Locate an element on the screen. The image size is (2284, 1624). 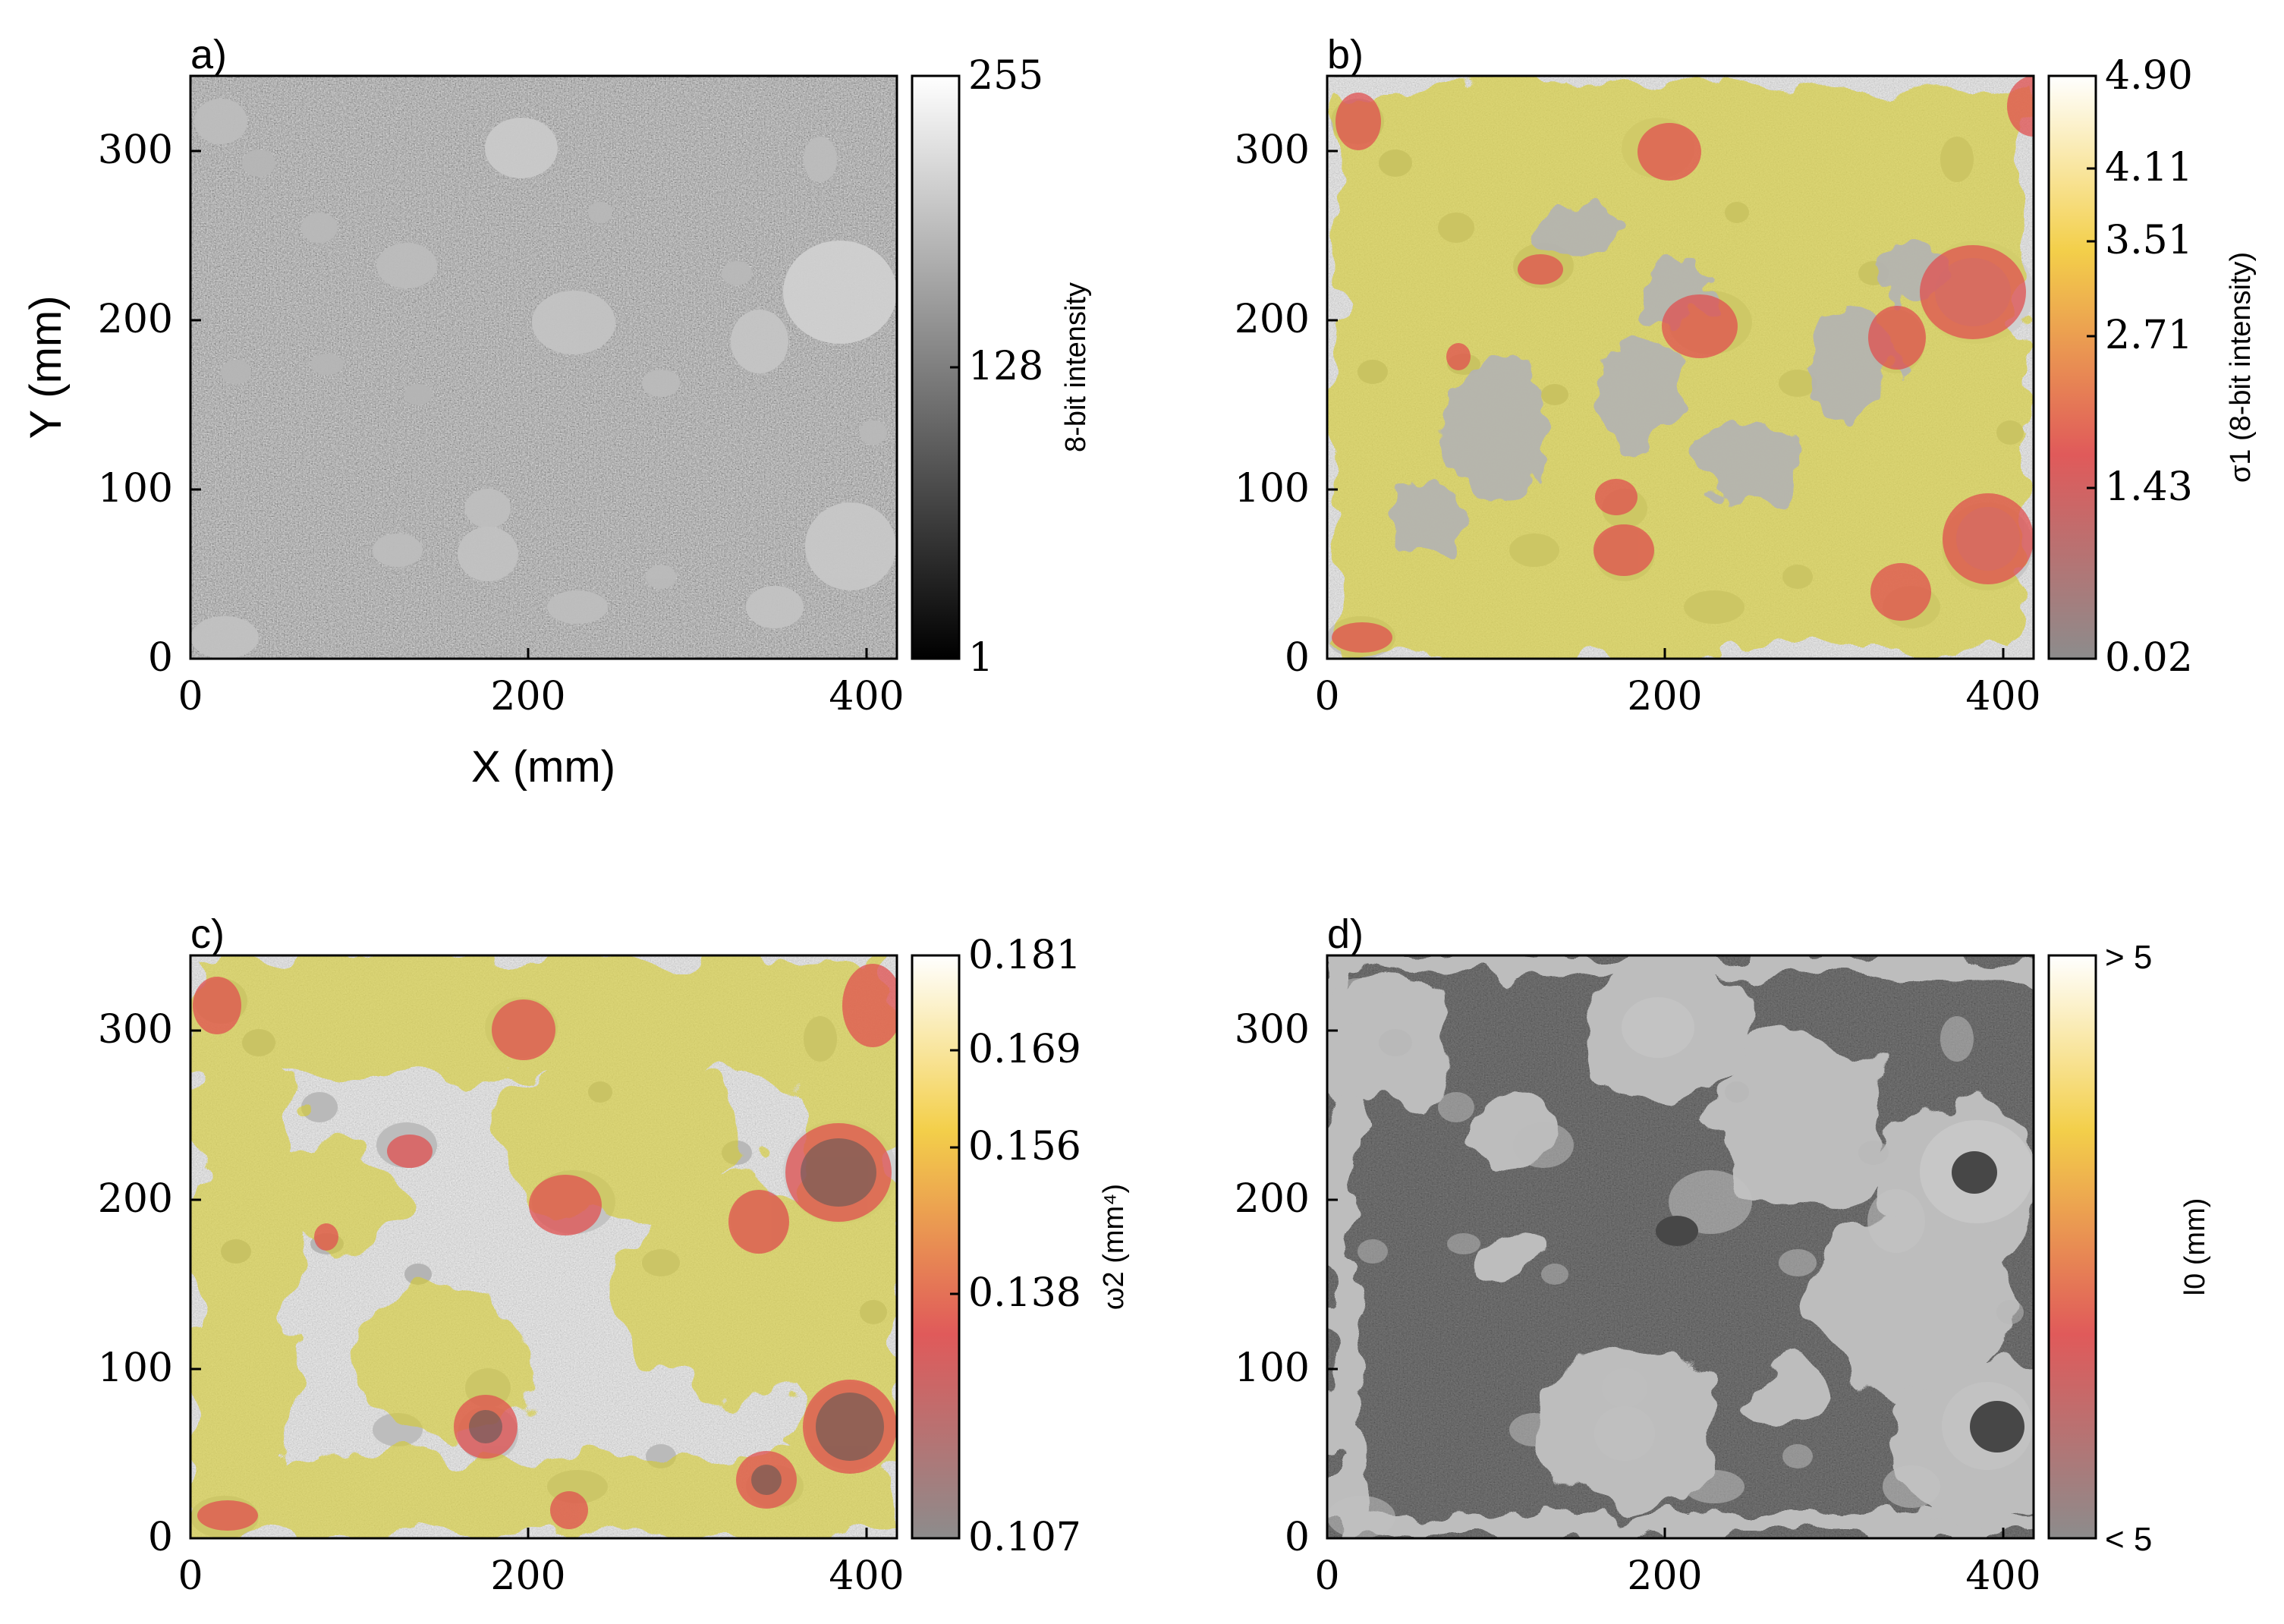
cbar-c-tick-1: 0.169 is located at coordinates (1024, 1049).